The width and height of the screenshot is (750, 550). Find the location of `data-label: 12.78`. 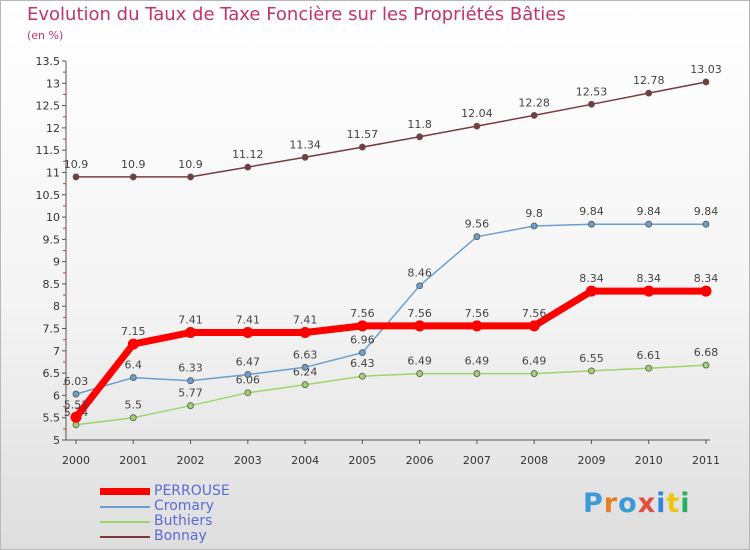

data-label: 12.78 is located at coordinates (649, 80).